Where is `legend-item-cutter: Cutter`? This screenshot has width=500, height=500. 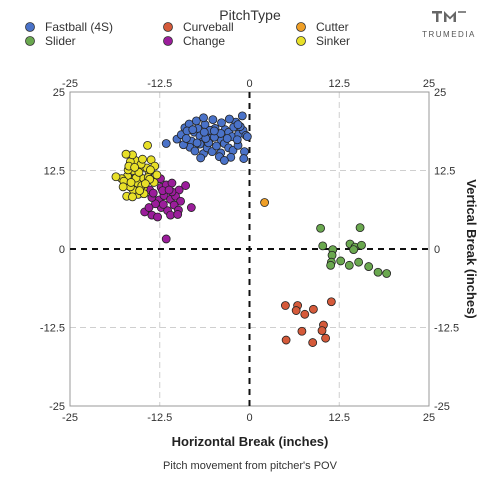 legend-item-cutter: Cutter is located at coordinates (322, 27).